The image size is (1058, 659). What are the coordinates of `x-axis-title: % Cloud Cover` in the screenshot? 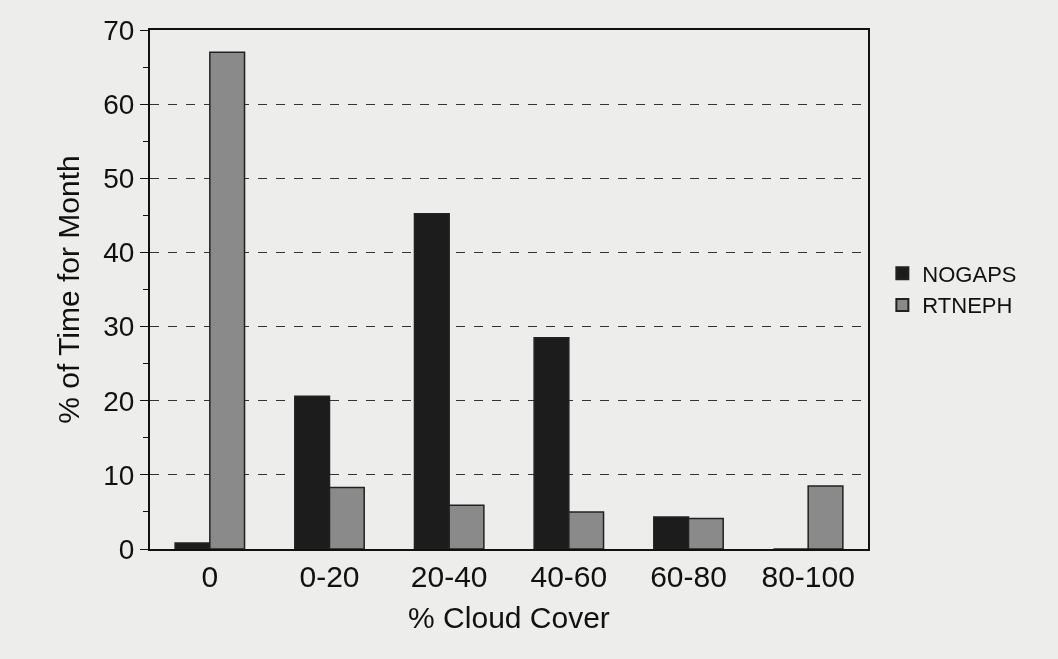 It's located at (509, 617).